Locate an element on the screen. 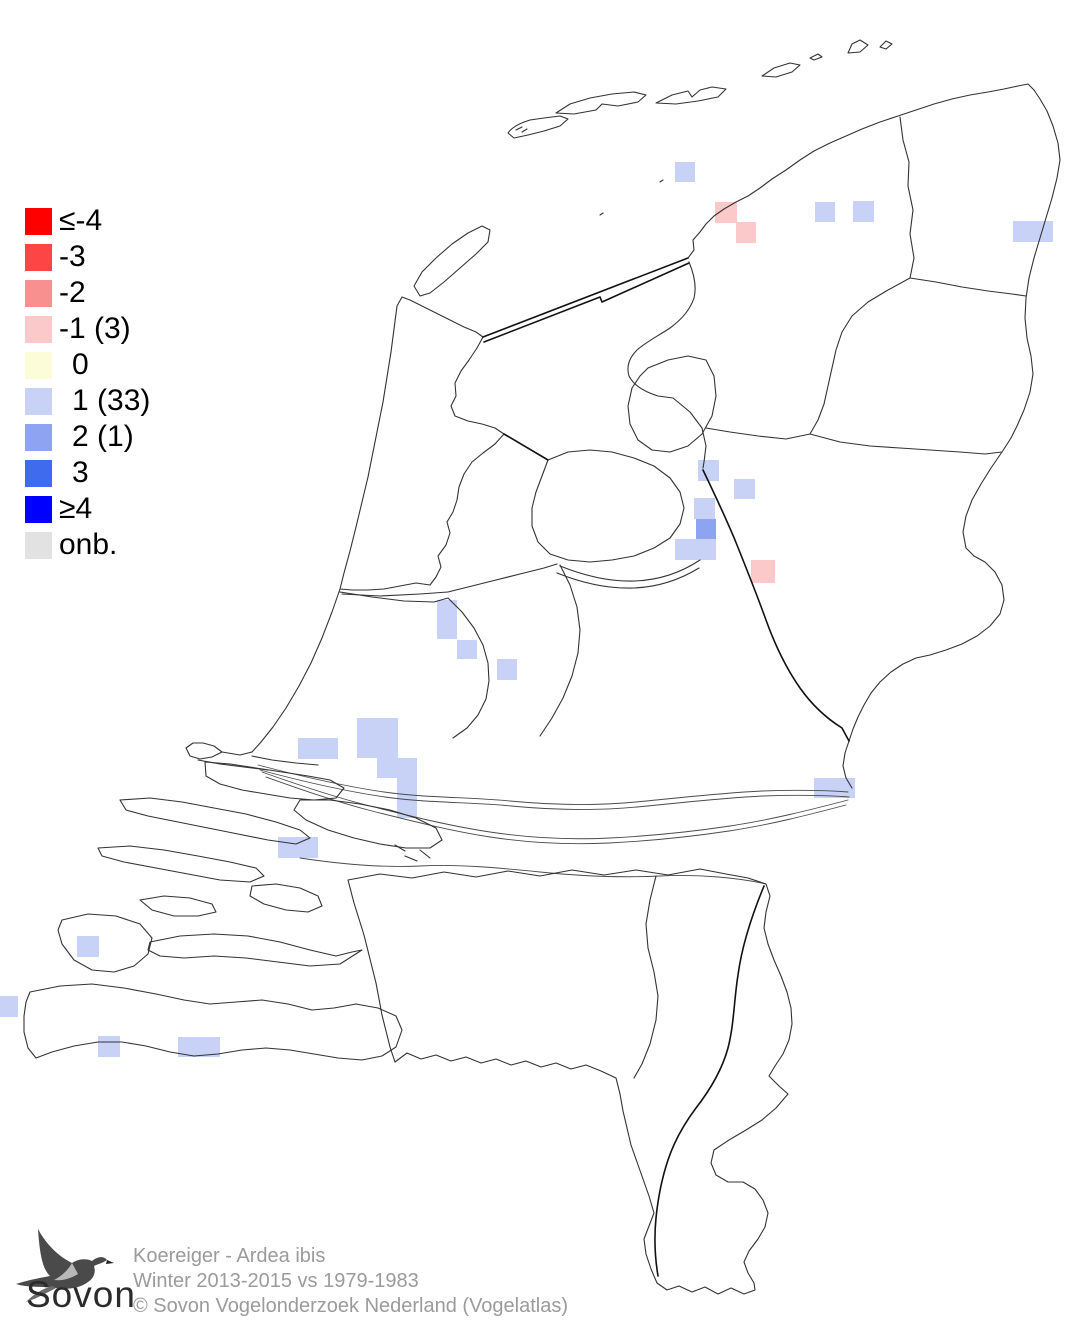 Image resolution: width=1074 pixels, height=1340 pixels. south-holland is located at coordinates (263, 679).